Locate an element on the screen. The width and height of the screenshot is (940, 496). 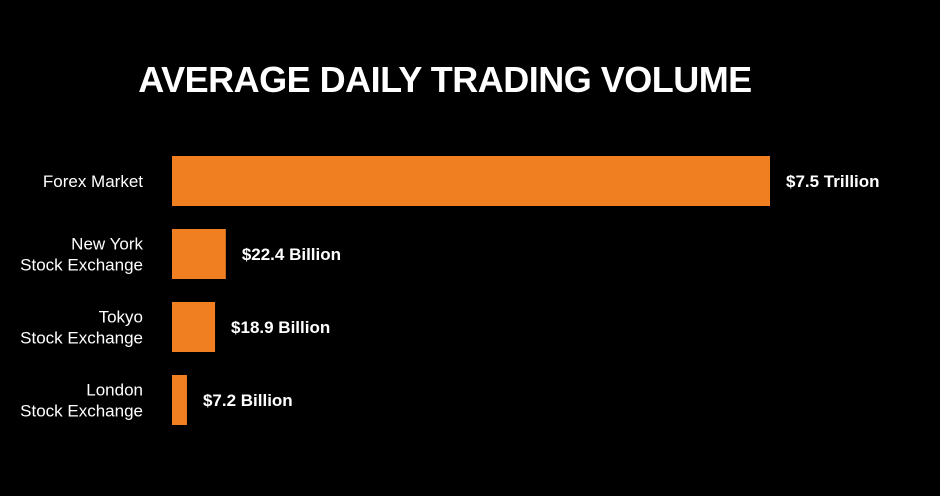
value-label-2: $18.9 Billion is located at coordinates (280, 327).